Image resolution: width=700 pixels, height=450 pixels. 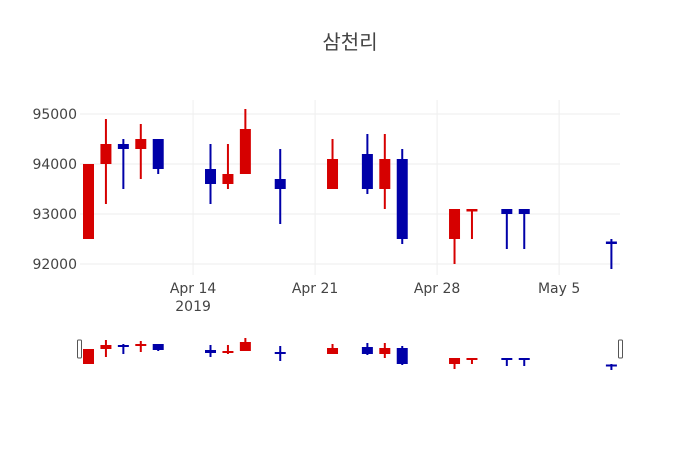 What do you see at coordinates (54, 115) in the screenshot?
I see `y-tick-label: 95000` at bounding box center [54, 115].